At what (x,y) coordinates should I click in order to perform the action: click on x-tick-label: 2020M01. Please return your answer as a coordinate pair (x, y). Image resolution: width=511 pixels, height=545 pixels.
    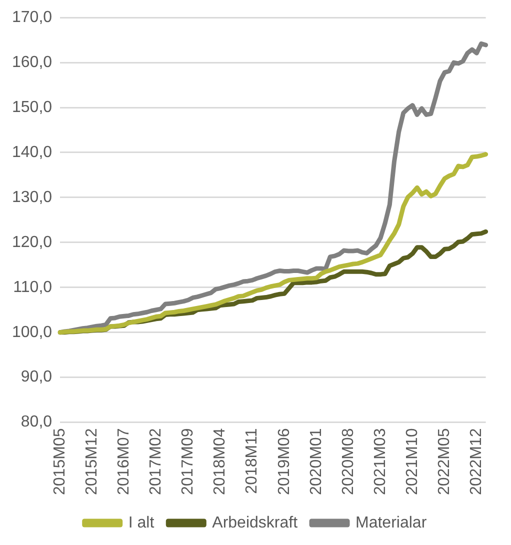
    Looking at the image, I should click on (316, 461).